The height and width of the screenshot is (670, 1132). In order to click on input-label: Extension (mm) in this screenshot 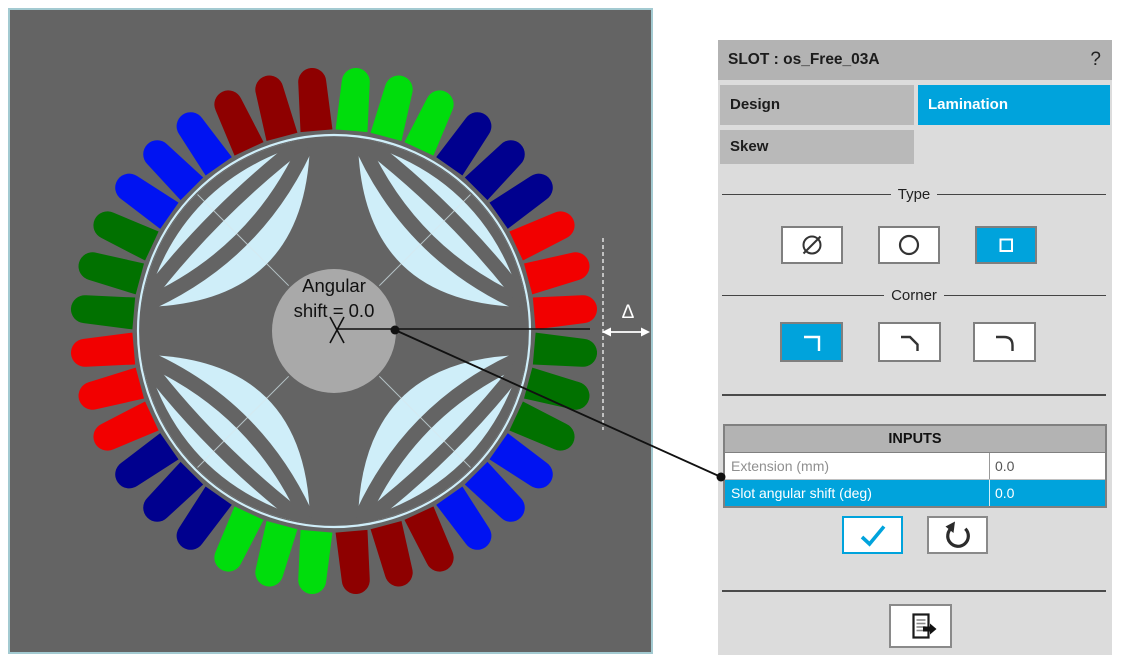, I will do `click(780, 466)`.